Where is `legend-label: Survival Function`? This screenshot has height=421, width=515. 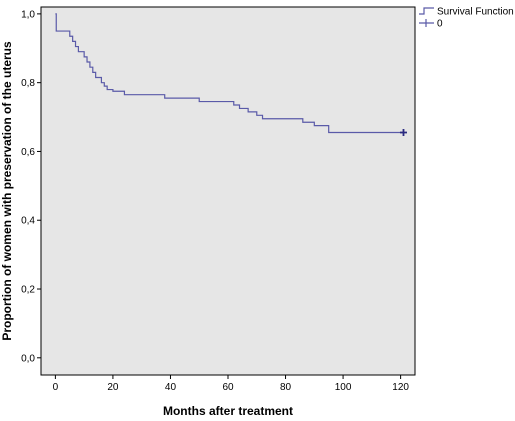 legend-label: Survival Function is located at coordinates (475, 12).